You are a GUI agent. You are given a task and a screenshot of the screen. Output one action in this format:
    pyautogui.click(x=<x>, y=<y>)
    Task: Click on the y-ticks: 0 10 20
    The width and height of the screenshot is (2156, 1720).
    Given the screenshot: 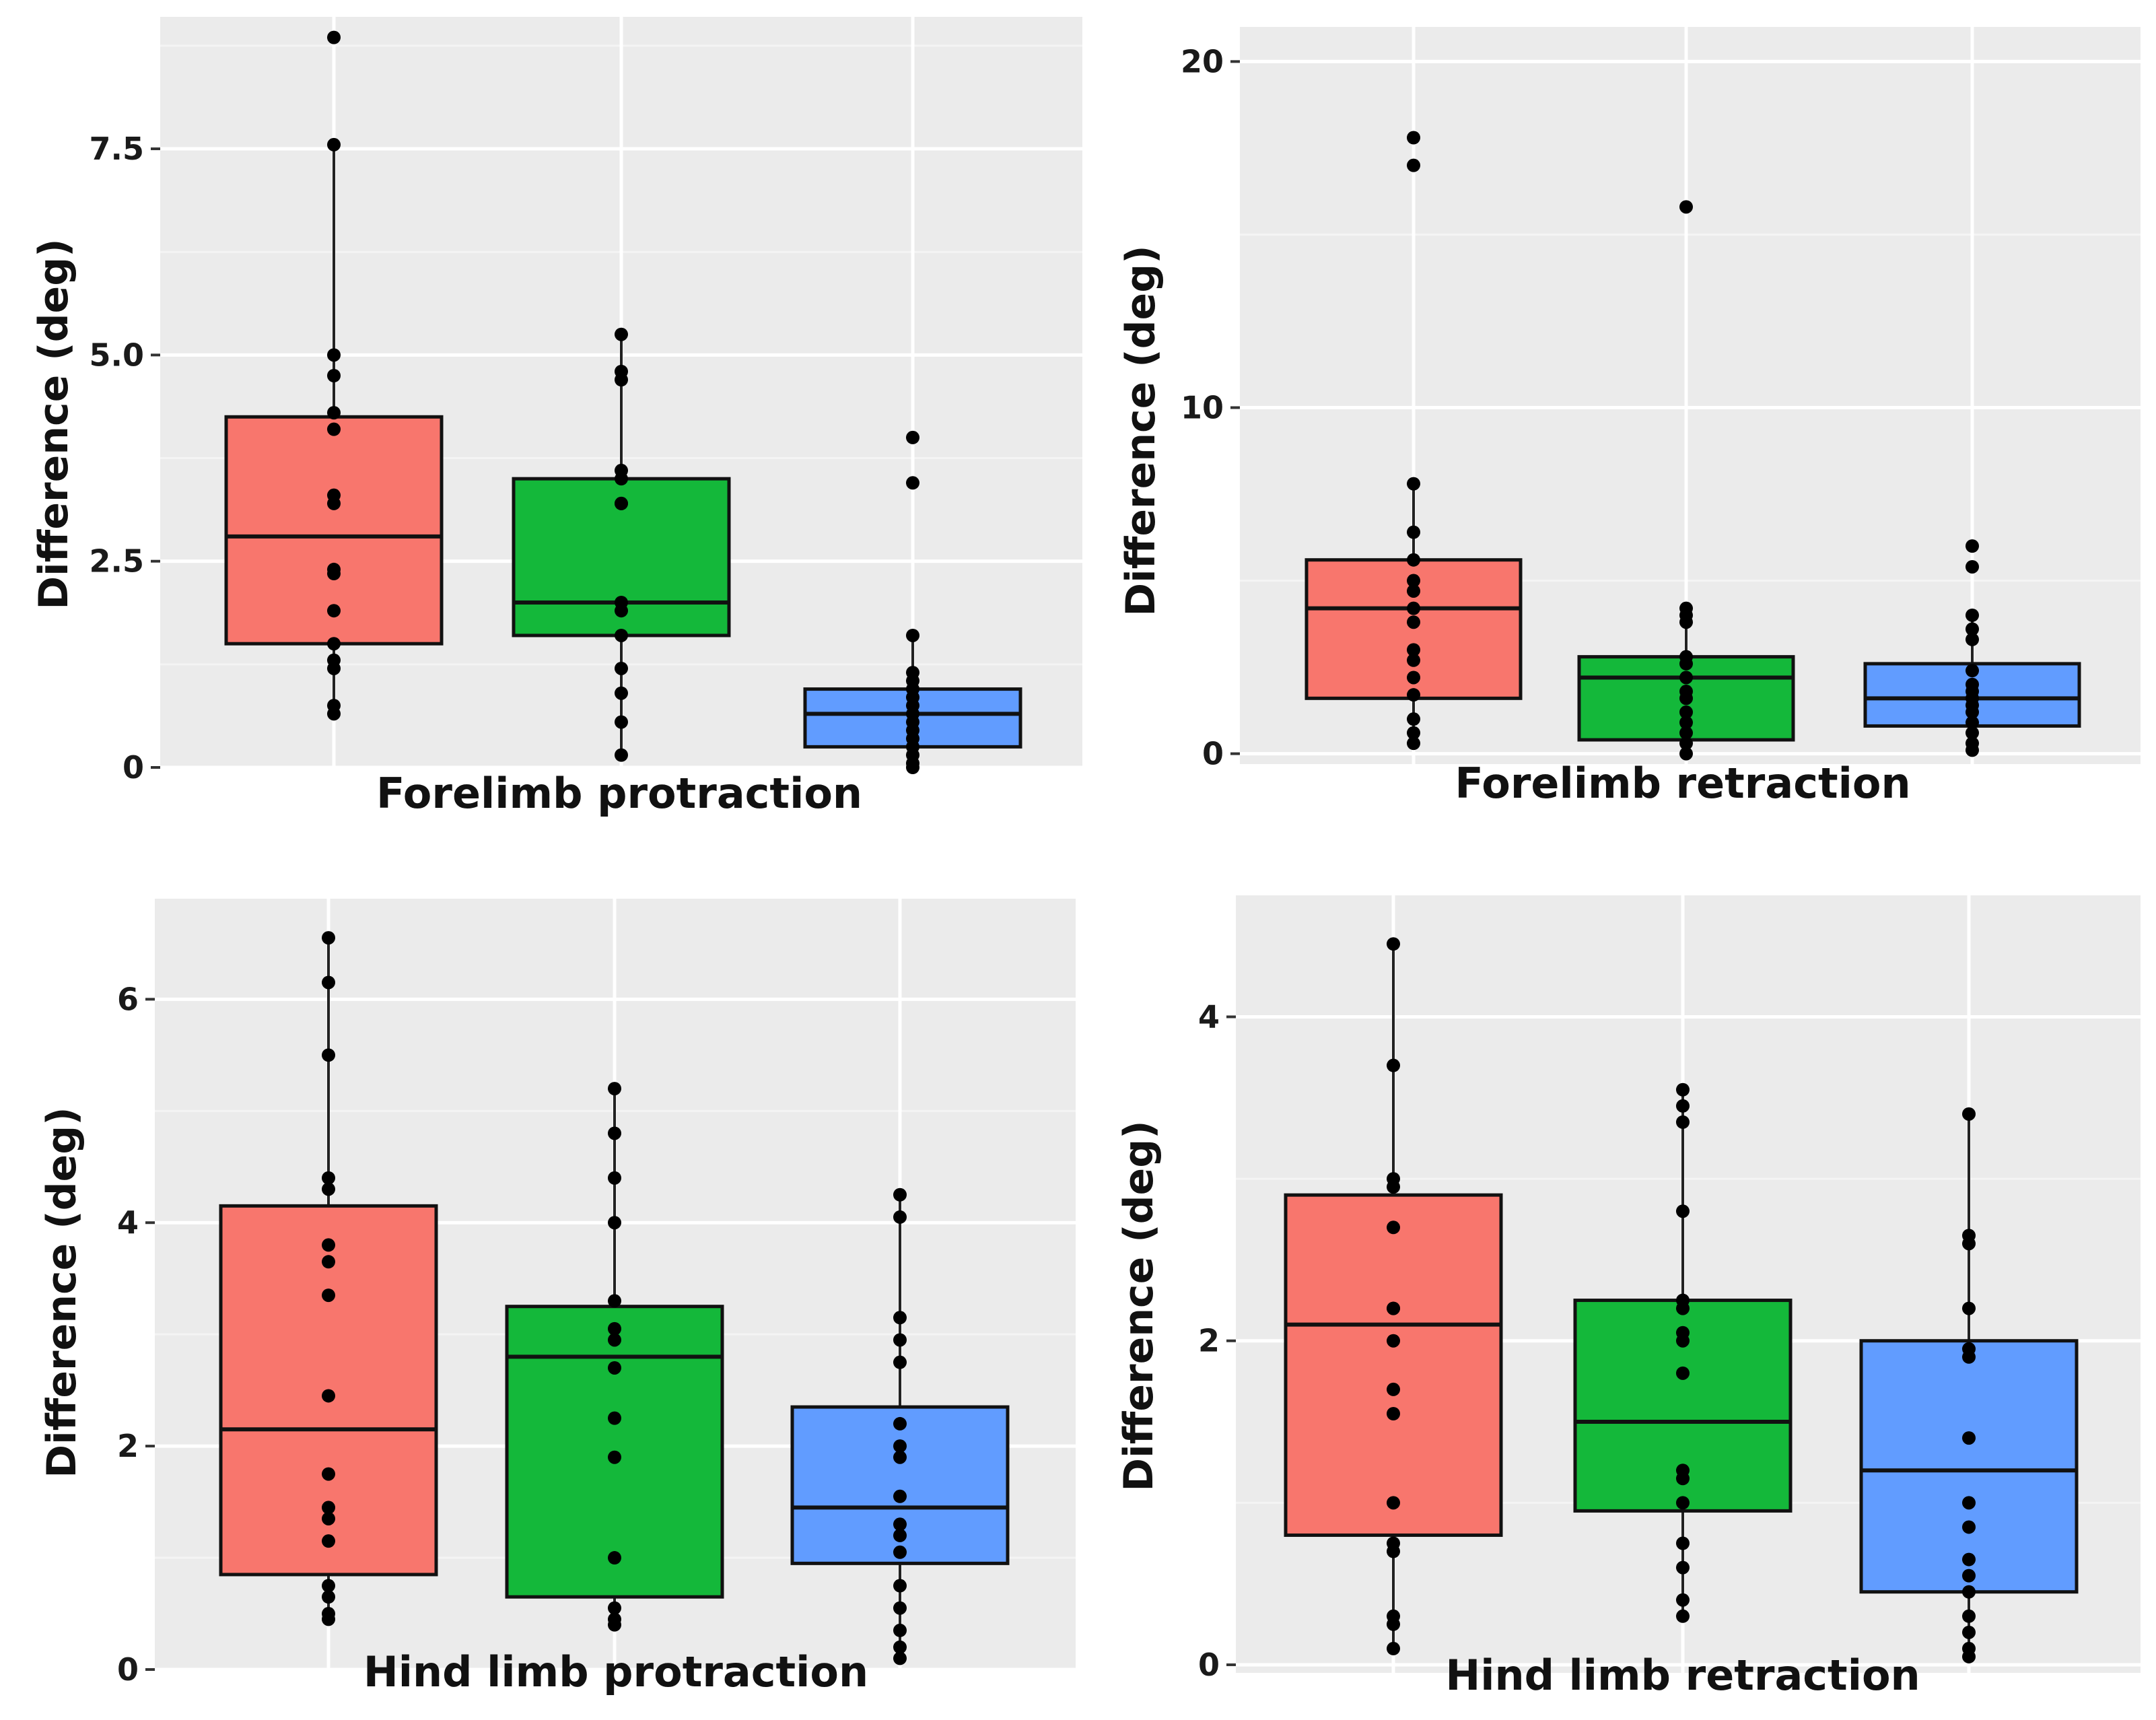 What is the action you would take?
    pyautogui.click(x=1210, y=407)
    